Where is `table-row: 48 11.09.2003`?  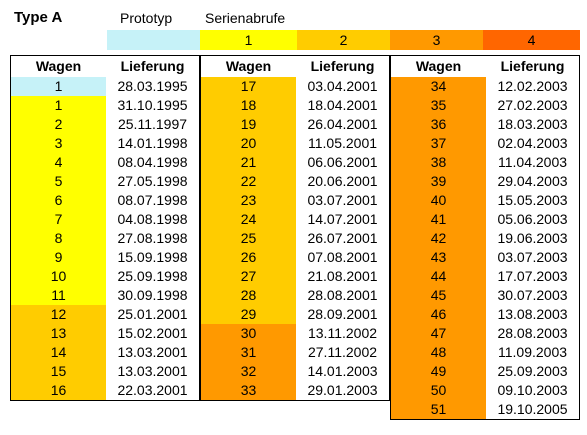 table-row: 48 11.09.2003 is located at coordinates (485, 352).